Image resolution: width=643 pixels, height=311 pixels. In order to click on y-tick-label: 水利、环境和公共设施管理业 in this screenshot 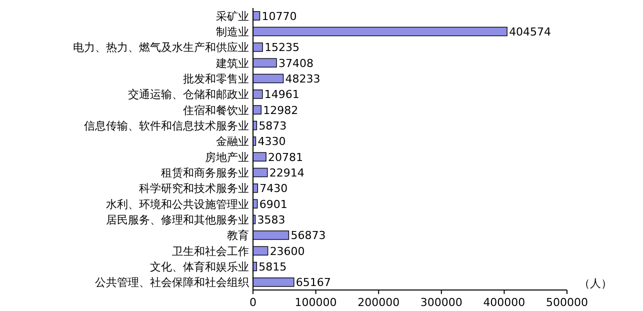, I will do `click(177, 204)`.